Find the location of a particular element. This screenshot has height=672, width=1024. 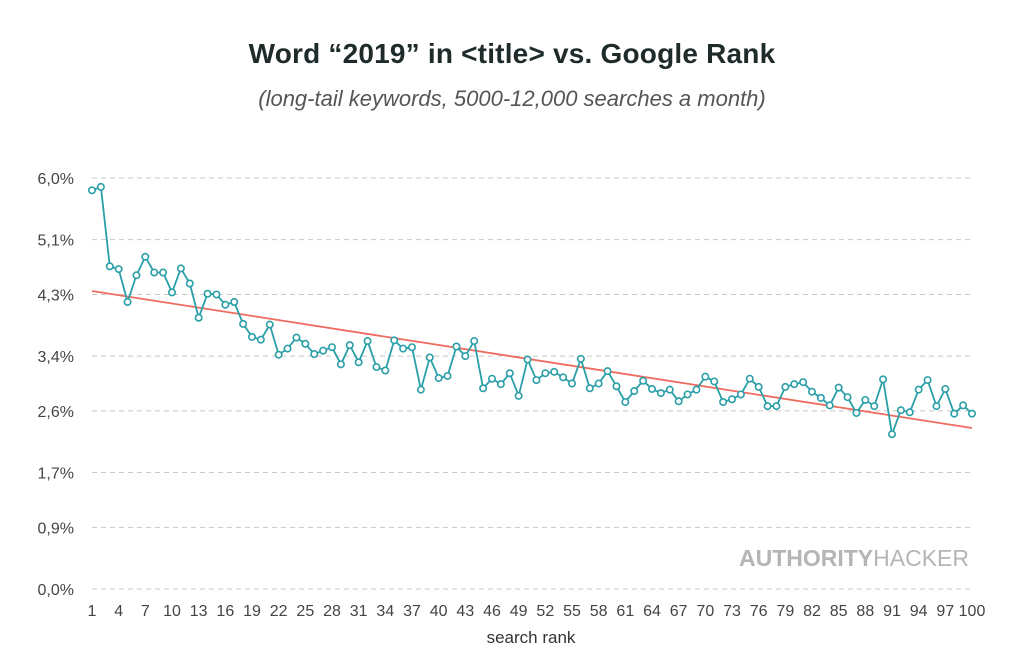

x-tick-label: 73 is located at coordinates (732, 611).